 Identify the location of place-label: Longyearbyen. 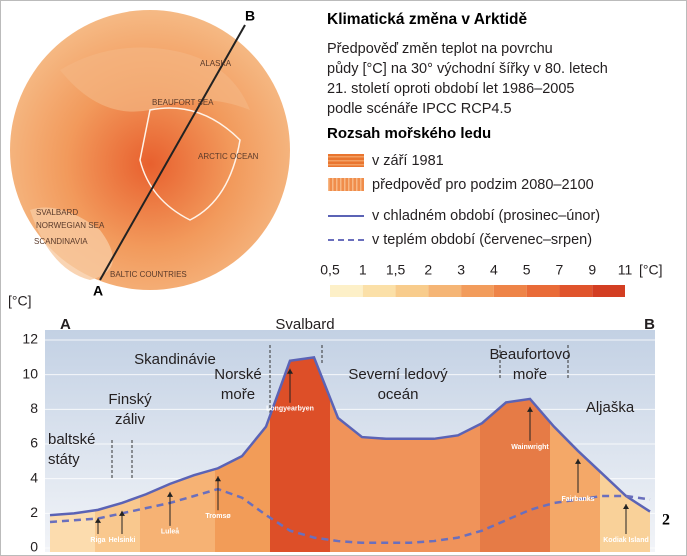
(290, 409).